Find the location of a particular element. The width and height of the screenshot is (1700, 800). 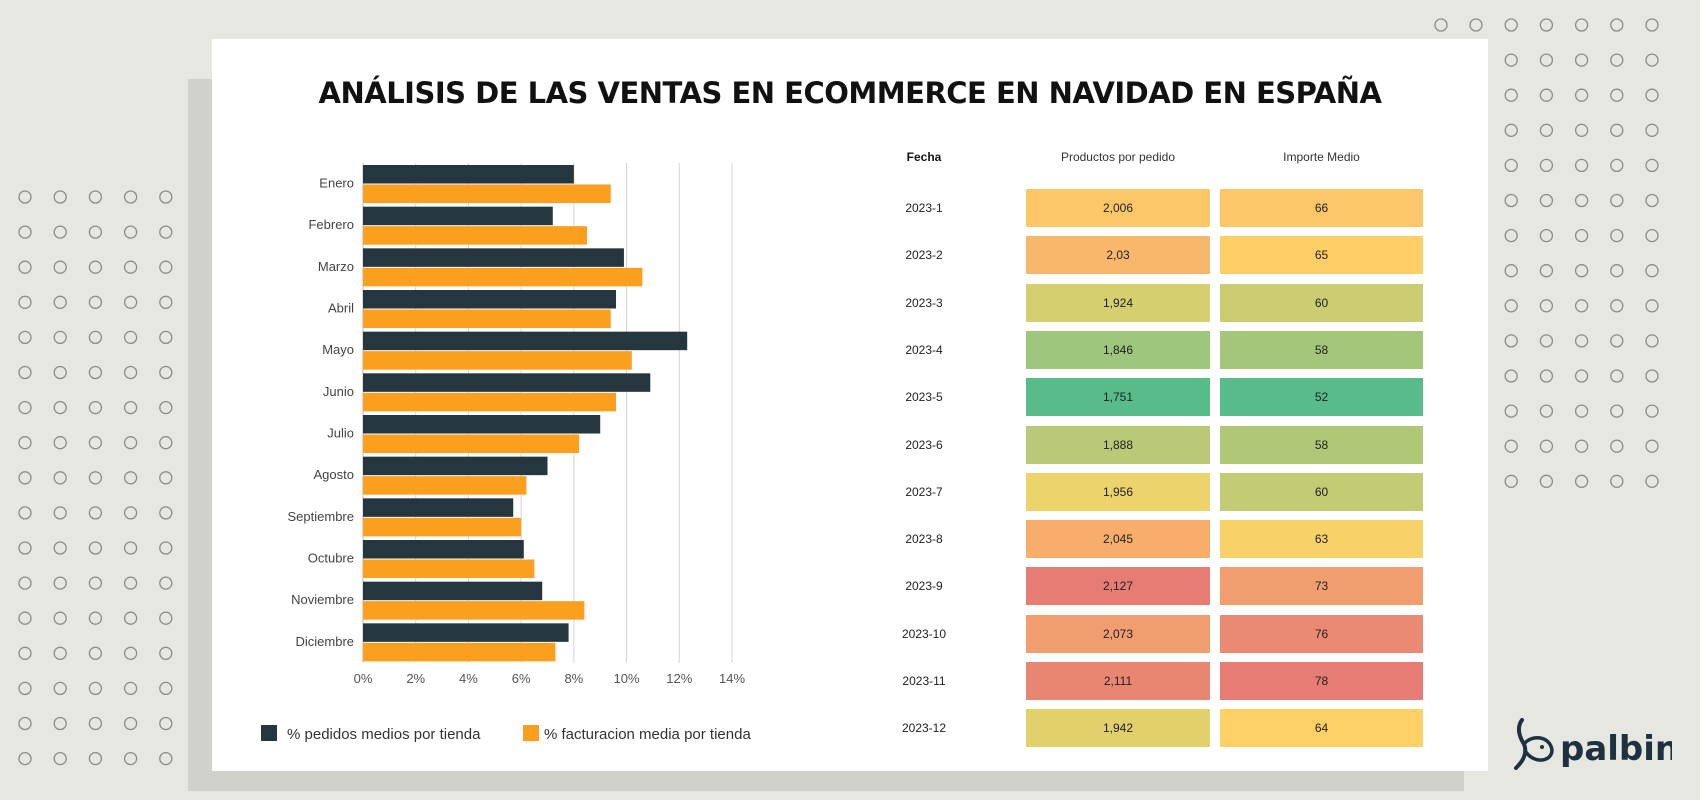

x-tick-label: 10% is located at coordinates (627, 678).